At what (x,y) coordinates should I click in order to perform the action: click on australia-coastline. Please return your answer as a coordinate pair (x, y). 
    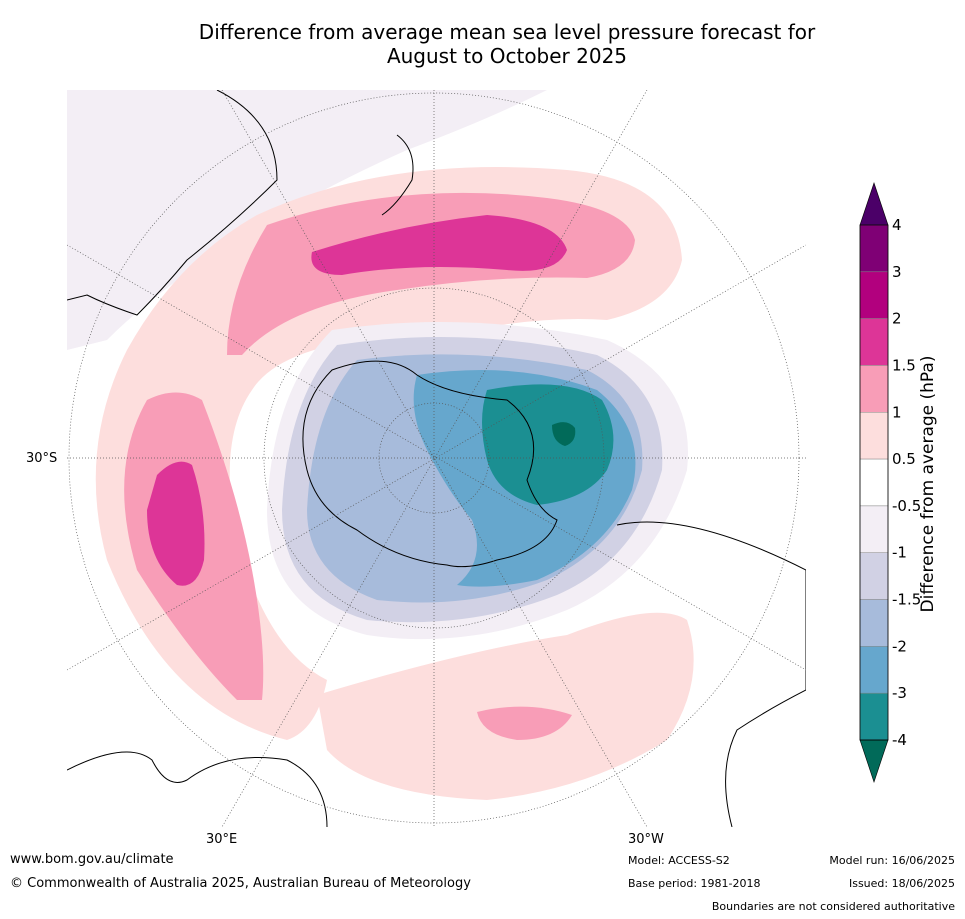
    Looking at the image, I should click on (172, 203).